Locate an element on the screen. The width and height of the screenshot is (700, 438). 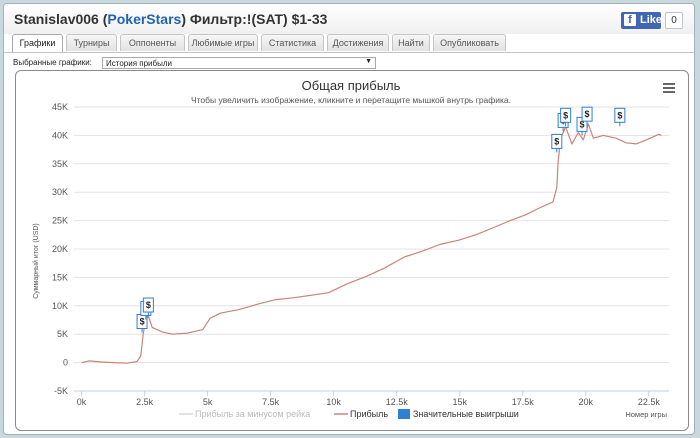
legend-item-profit: Прибыль is located at coordinates (361, 414).